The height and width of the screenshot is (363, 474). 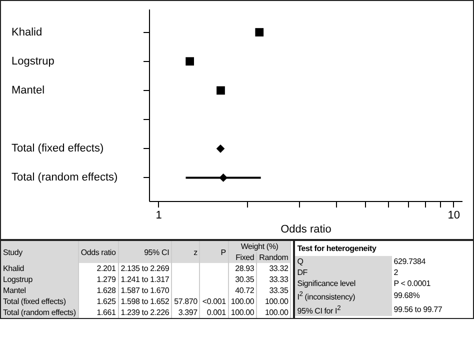 I want to click on text: Weight (%), so click(x=259, y=246).